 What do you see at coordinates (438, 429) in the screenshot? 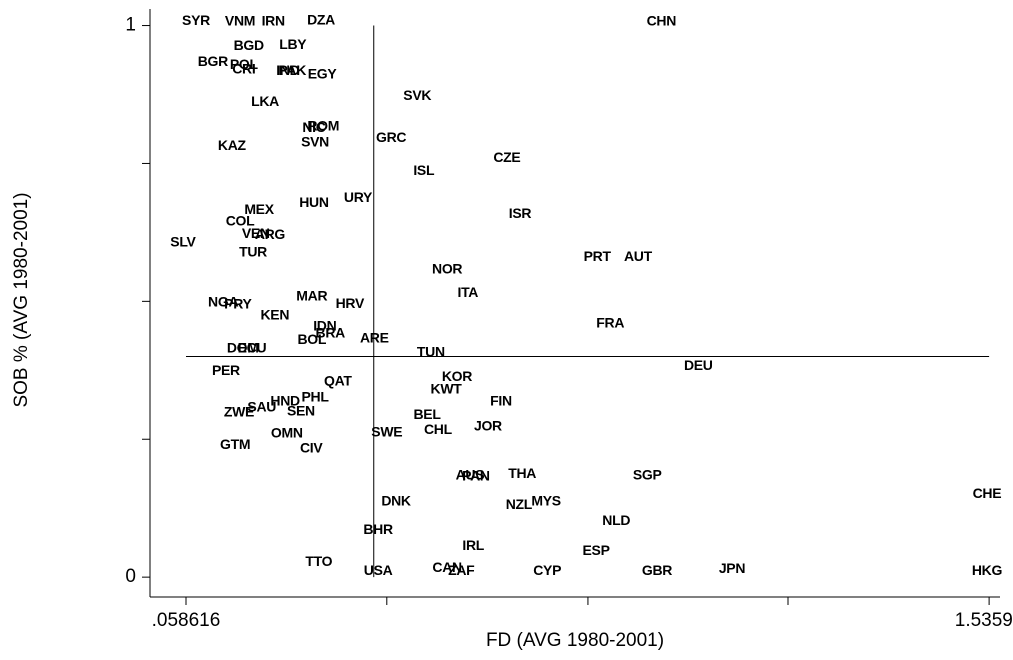
I see `point-label: CHL` at bounding box center [438, 429].